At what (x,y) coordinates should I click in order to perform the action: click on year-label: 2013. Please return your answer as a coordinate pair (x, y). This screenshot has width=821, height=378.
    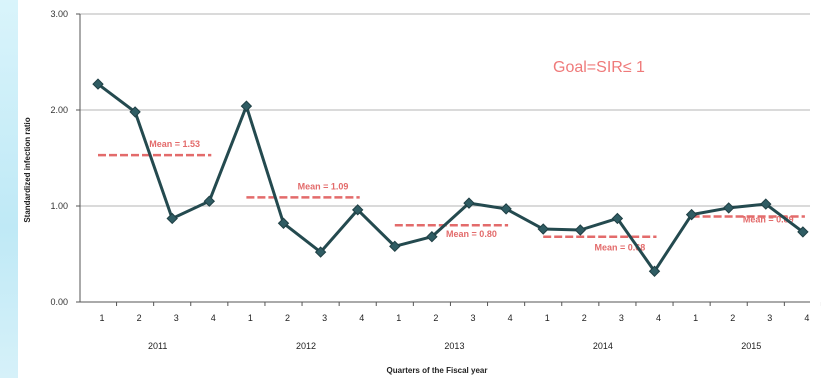
    Looking at the image, I should click on (454, 346).